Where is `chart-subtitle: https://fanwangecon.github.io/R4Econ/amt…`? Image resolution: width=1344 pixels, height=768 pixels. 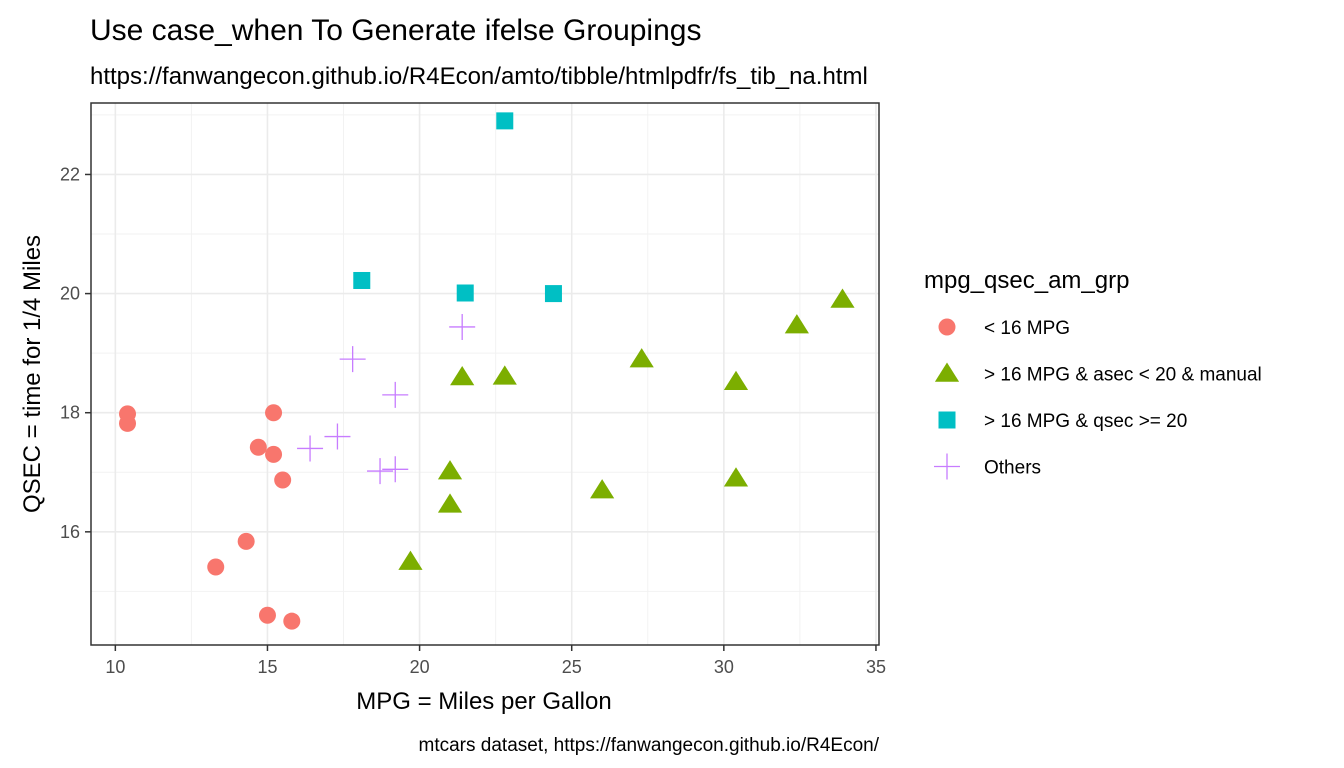
chart-subtitle: https://fanwangecon.github.io/R4Econ/amt… is located at coordinates (479, 76).